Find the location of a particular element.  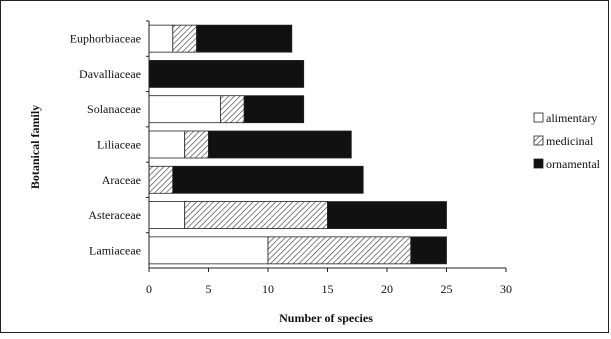

bar-liliaceae-alimentary is located at coordinates (167, 144).